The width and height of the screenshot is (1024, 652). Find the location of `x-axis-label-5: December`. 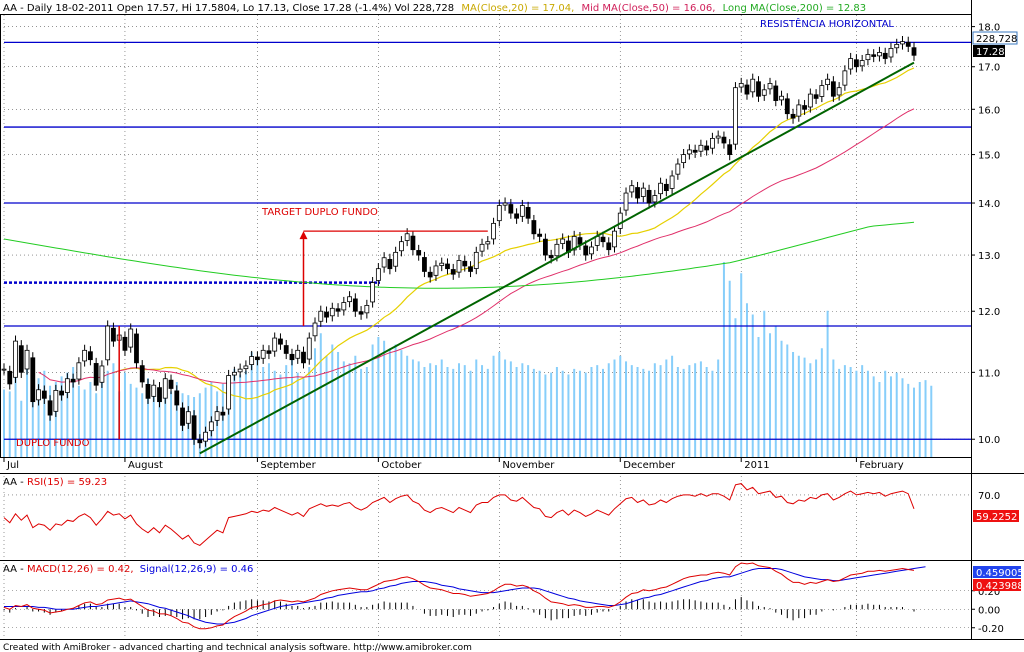

x-axis-label-5: December is located at coordinates (649, 465).